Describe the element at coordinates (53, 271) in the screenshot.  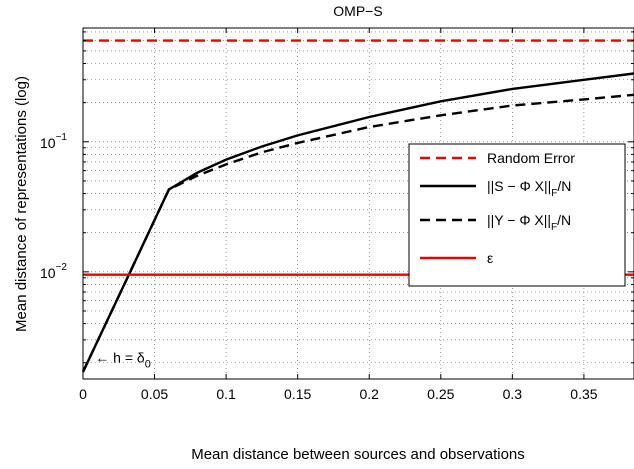
I see `y-tick-label: 10⁻²` at that location.